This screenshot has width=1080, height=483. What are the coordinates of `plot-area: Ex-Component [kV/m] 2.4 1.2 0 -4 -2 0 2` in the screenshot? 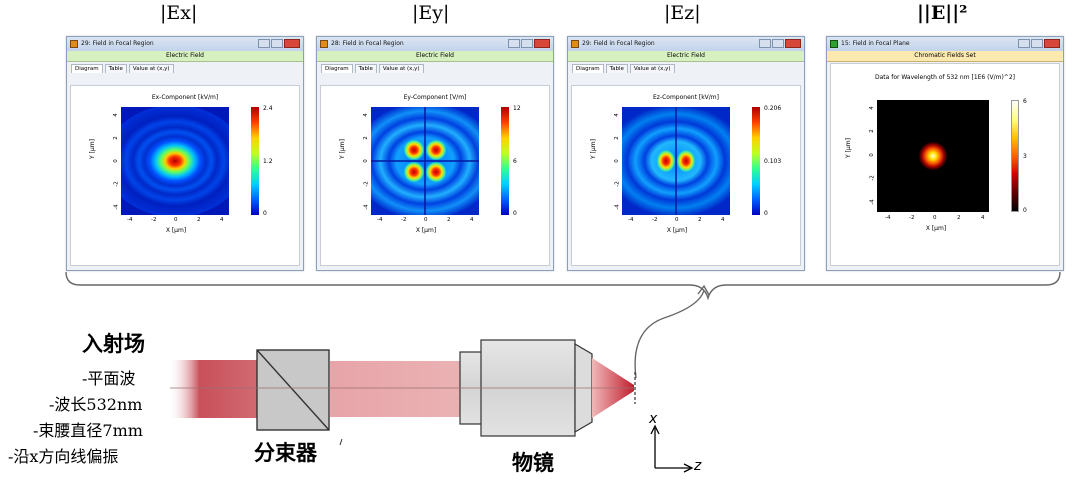 It's located at (185, 175).